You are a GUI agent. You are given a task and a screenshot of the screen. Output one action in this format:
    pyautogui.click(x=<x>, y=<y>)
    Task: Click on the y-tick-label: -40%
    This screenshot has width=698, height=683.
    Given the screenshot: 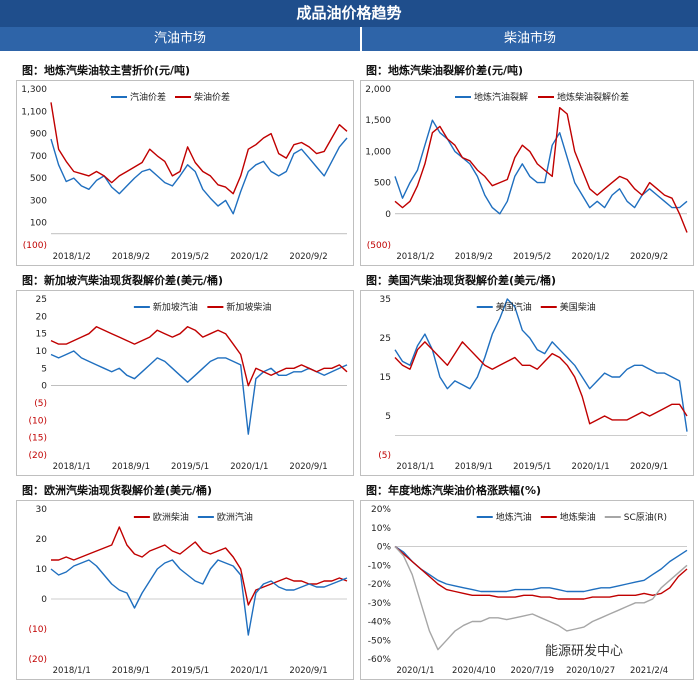 What is the action you would take?
    pyautogui.click(x=380, y=623)
    